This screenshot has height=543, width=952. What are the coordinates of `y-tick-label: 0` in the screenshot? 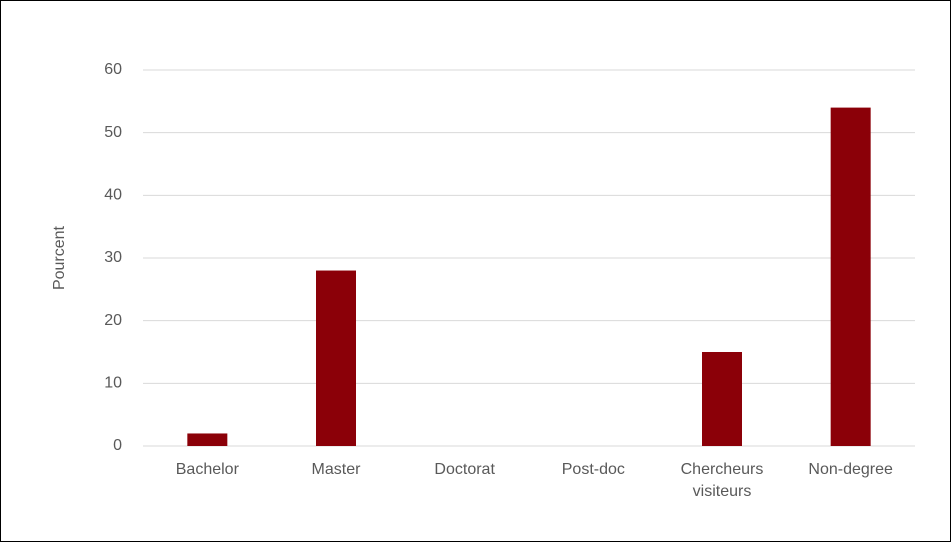 It's located at (117, 445).